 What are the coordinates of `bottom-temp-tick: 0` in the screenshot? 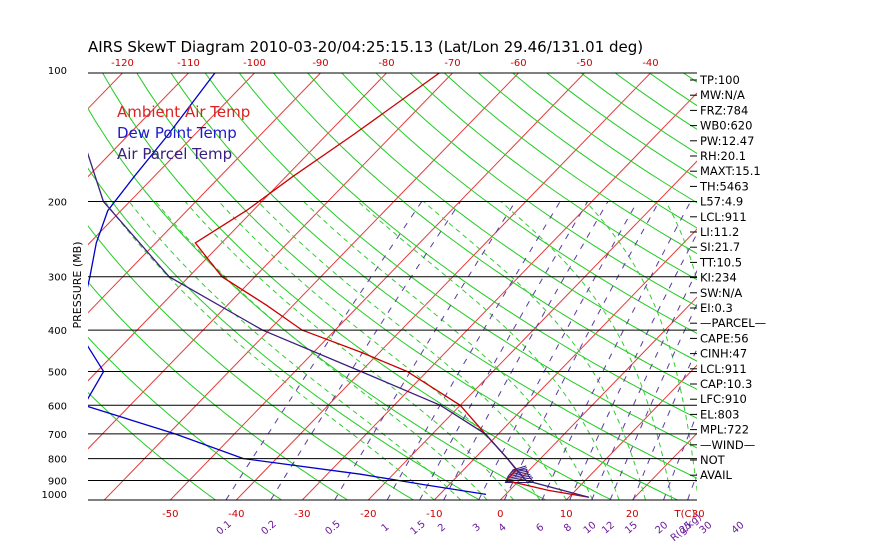 It's located at (500, 514).